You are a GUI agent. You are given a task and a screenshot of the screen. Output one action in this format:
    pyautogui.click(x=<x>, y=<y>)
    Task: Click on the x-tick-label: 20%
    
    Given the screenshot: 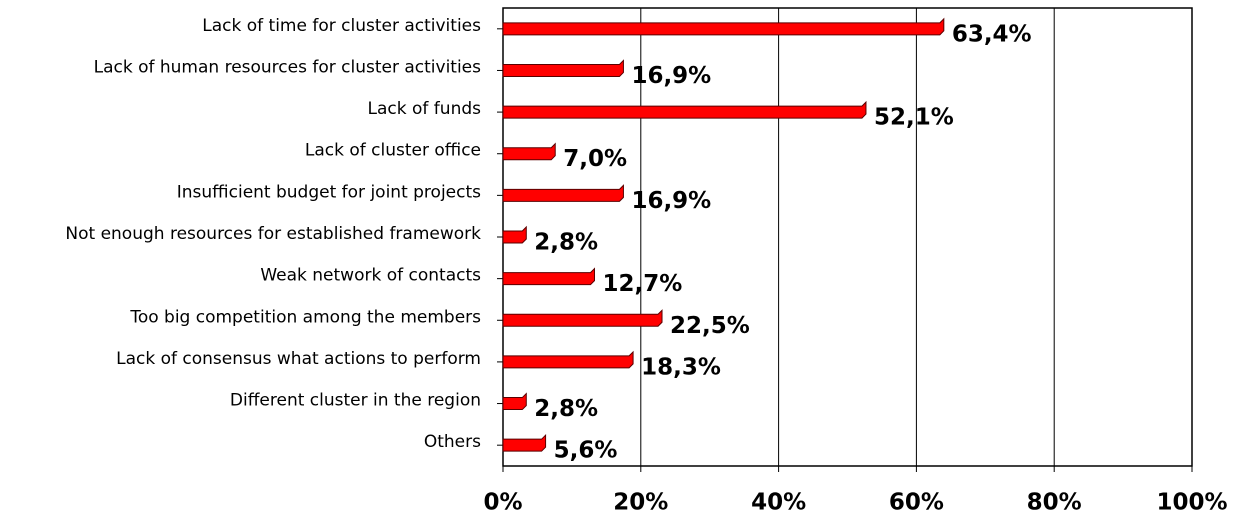 What is the action you would take?
    pyautogui.click(x=640, y=503)
    